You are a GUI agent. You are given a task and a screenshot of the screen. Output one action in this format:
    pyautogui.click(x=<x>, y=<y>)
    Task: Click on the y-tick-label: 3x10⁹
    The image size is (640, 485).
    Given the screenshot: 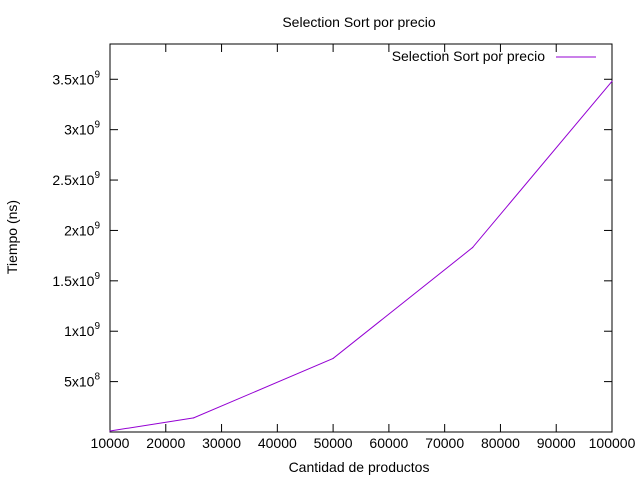 What is the action you would take?
    pyautogui.click(x=82, y=129)
    